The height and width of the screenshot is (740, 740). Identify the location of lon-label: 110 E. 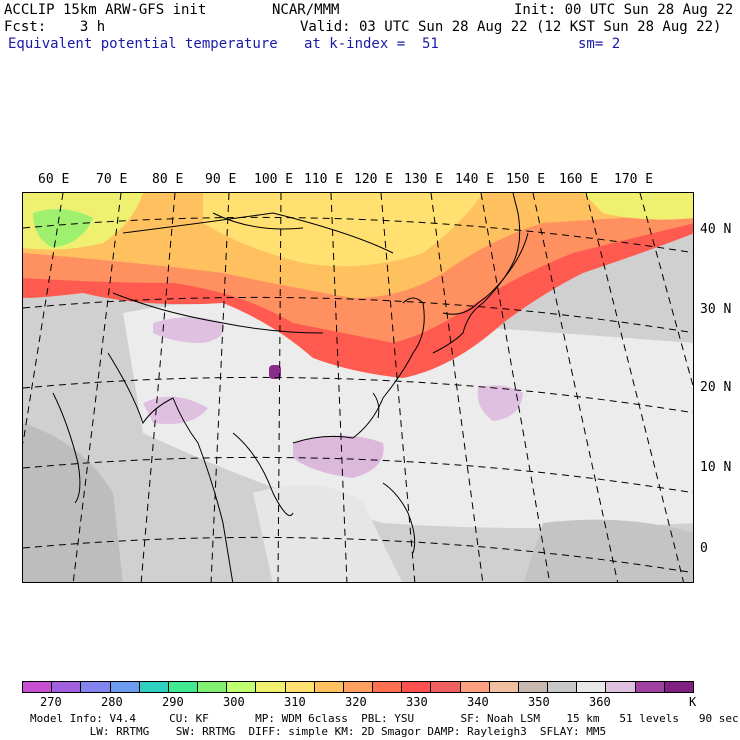
(324, 179).